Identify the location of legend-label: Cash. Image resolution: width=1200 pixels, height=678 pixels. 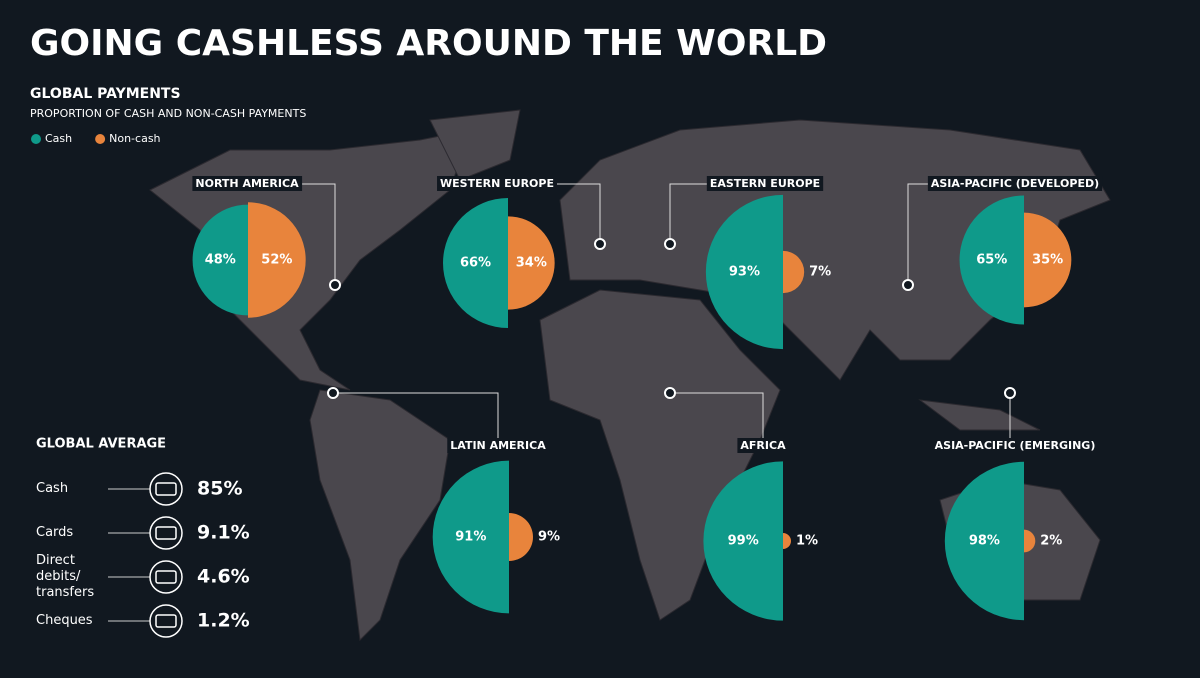
(58, 138).